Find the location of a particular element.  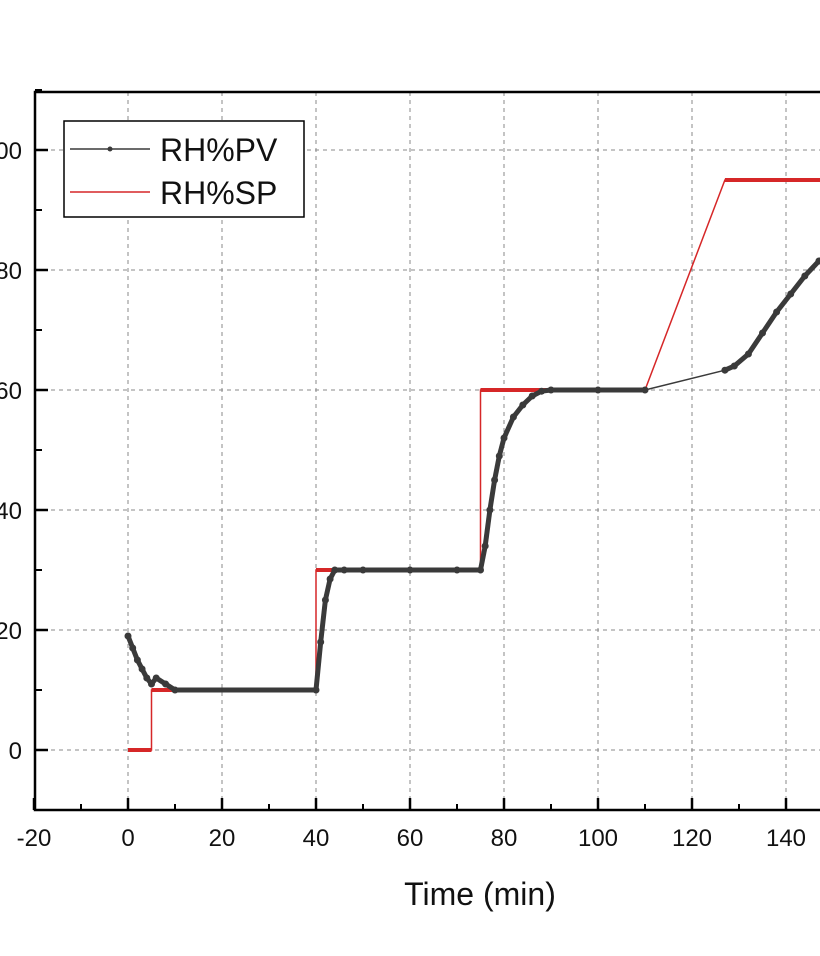

x-tick-label: 100 is located at coordinates (598, 838).